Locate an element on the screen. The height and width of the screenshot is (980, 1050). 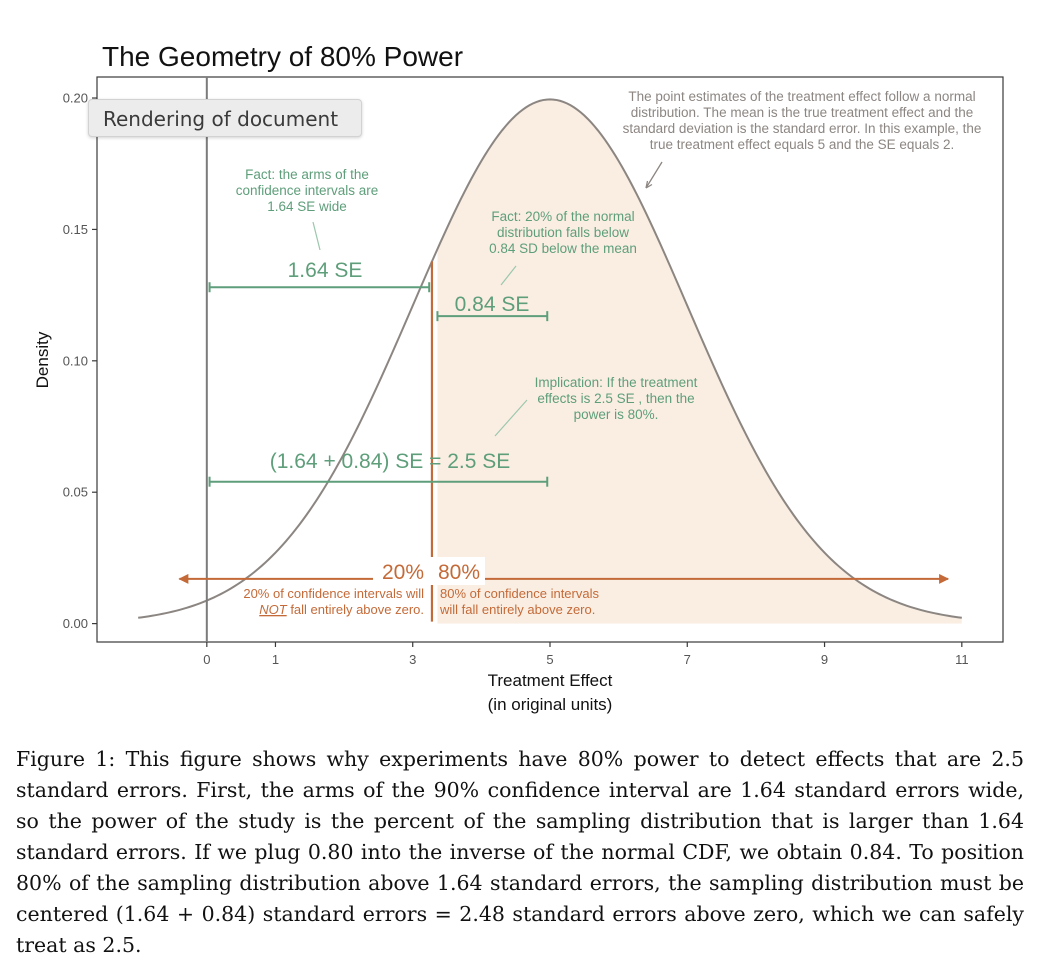
rendering-tooltip: Rendering of document is located at coordinates (225, 118).